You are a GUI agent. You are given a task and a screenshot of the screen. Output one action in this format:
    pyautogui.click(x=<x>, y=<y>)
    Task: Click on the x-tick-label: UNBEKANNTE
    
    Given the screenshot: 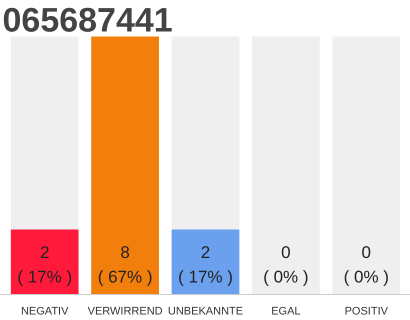 What is the action you would take?
    pyautogui.click(x=206, y=312)
    